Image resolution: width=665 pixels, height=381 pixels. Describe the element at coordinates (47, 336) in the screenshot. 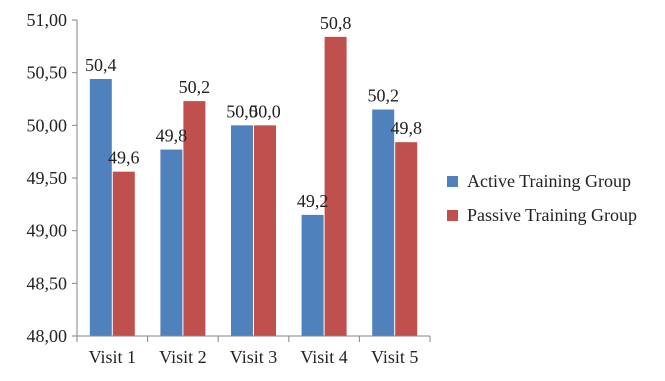

I see `y-tick-label: 48,00` at that location.